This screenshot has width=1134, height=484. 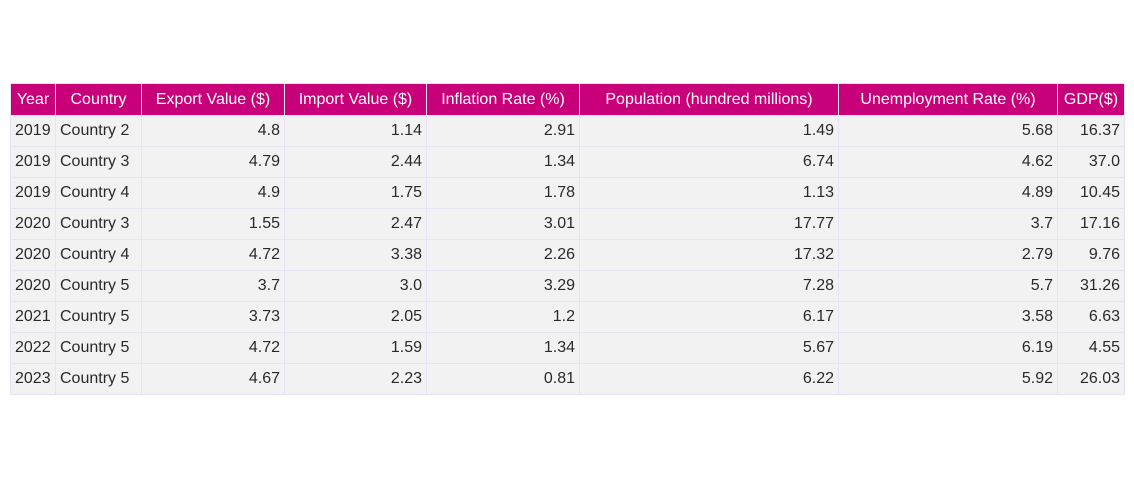 What do you see at coordinates (355, 379) in the screenshot?
I see `cell-import-value: 2.23` at bounding box center [355, 379].